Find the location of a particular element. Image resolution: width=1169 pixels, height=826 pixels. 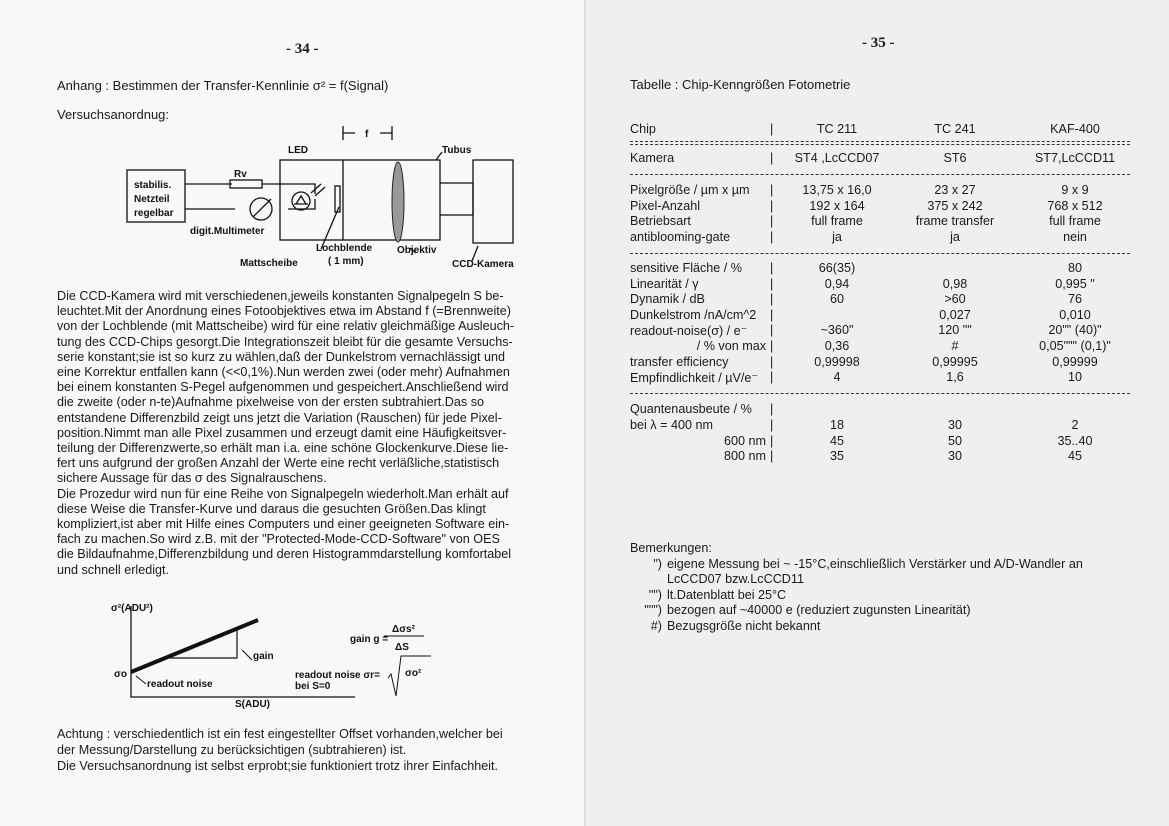

table-row: Chip | TC 211 TC 241 KAF-400 is located at coordinates (880, 129).